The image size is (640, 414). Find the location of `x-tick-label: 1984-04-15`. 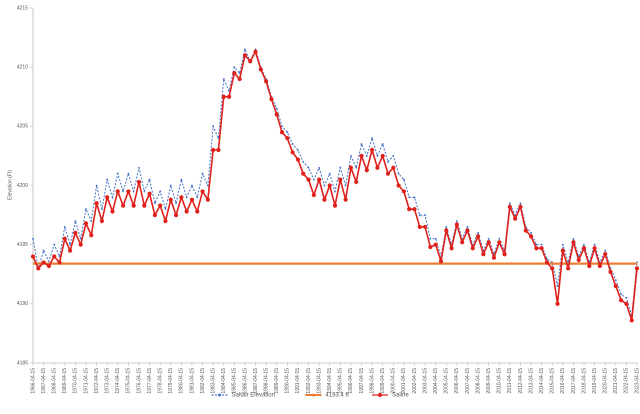

x-tick-label: 1984-04-15 is located at coordinates (224, 381).